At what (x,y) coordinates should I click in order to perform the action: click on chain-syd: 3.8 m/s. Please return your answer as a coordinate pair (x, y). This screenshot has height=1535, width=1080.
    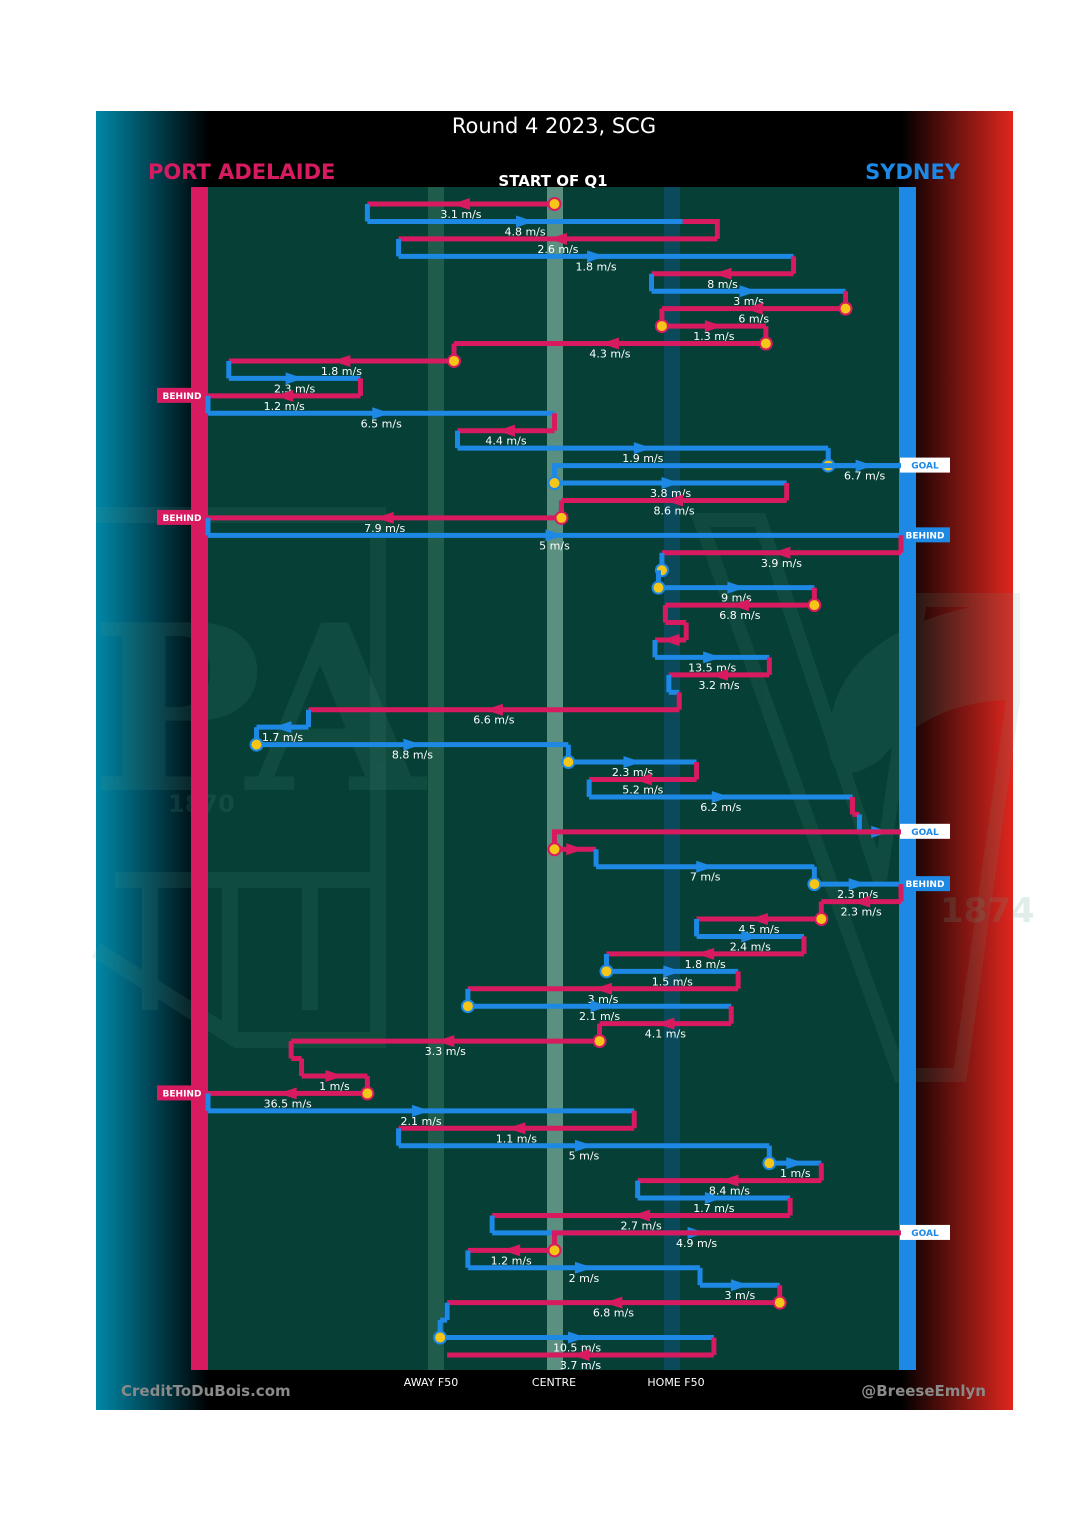
    Looking at the image, I should click on (724, 481).